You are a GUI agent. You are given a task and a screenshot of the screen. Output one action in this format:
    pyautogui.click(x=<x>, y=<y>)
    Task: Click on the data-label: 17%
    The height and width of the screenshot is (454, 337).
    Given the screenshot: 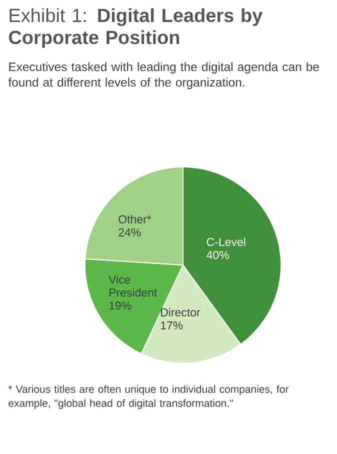 What is the action you would take?
    pyautogui.click(x=171, y=325)
    